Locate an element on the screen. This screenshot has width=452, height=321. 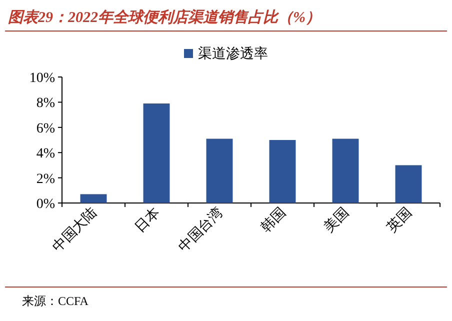
y-tick-label: 4% is located at coordinates (46, 154).